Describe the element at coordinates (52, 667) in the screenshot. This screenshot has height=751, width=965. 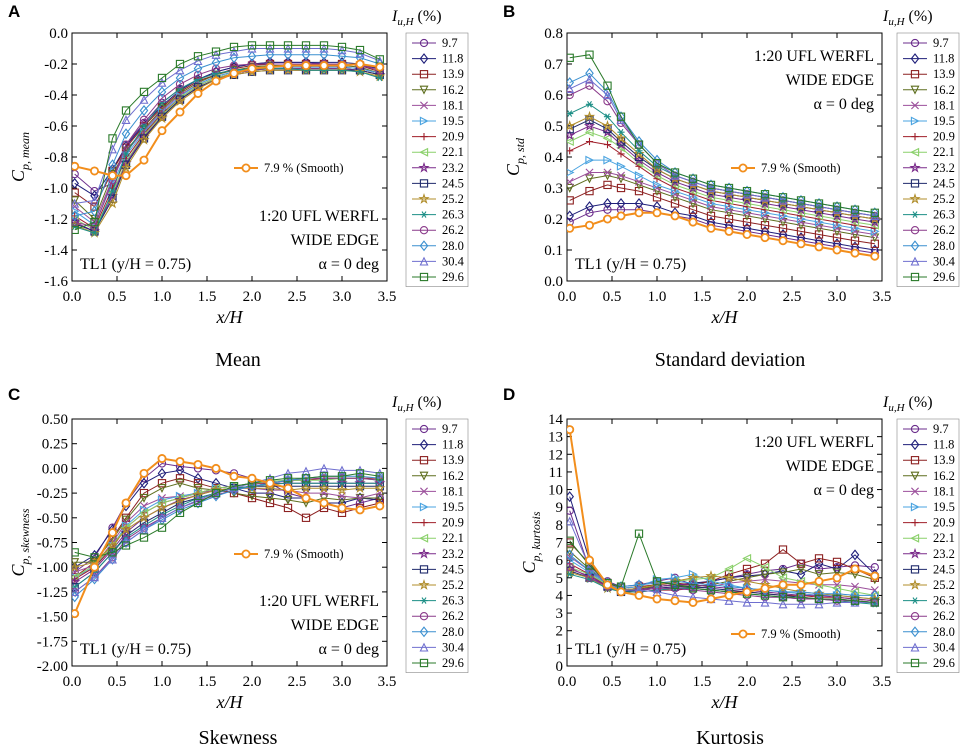
I see `y-tick-label: -2.00` at that location.